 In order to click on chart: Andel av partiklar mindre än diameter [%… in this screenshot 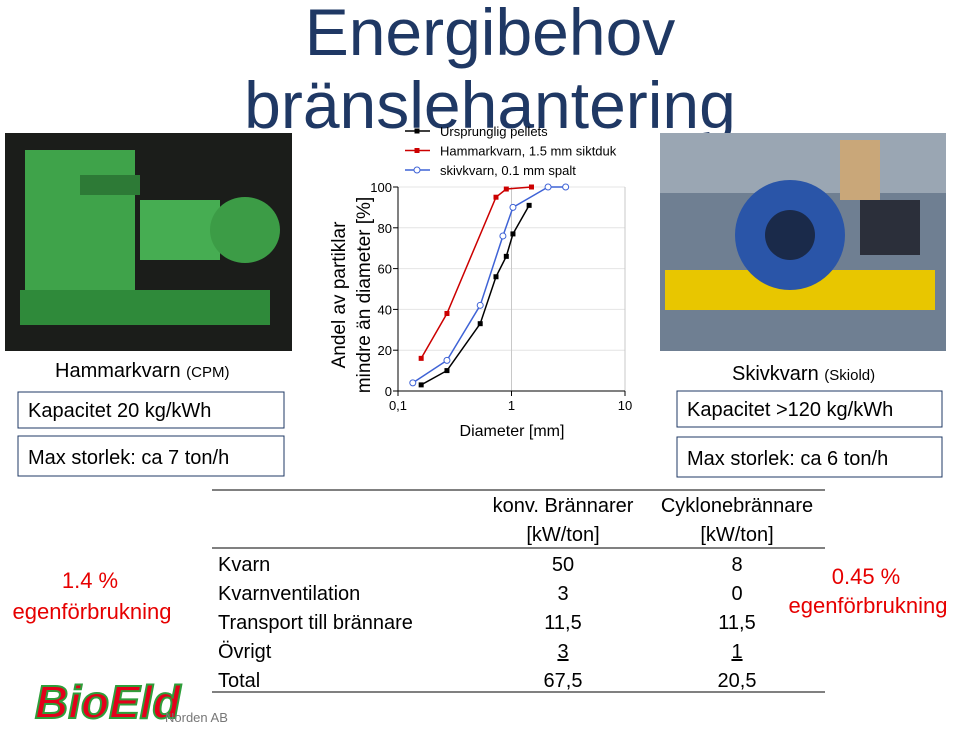, I will do `click(480, 282)`.